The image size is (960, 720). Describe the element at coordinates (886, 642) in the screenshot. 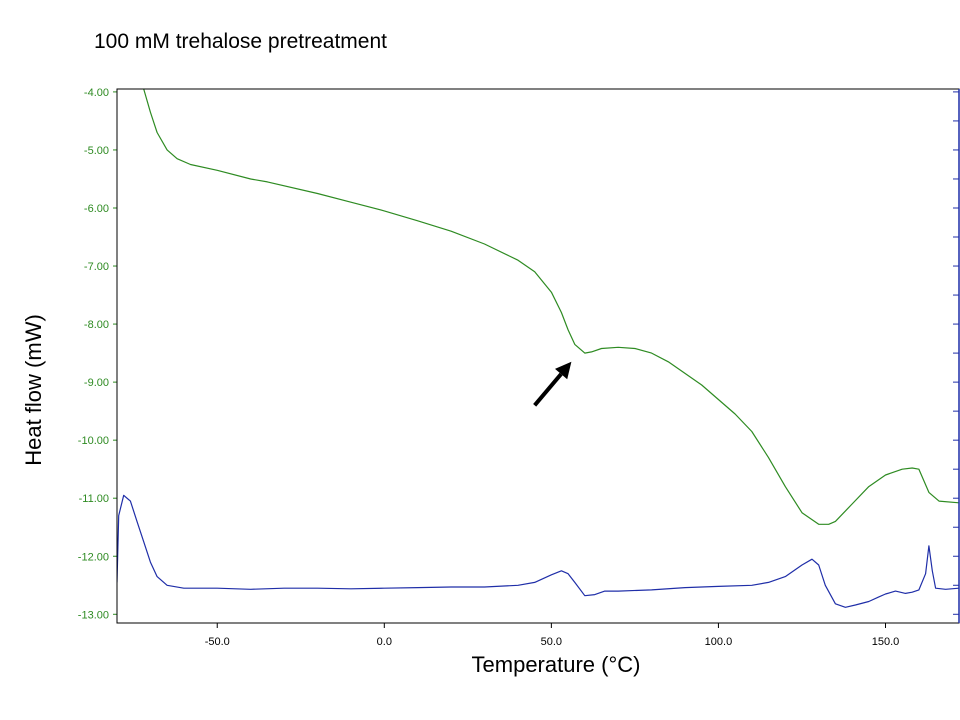

I see `x-tick-label: 150.0` at that location.